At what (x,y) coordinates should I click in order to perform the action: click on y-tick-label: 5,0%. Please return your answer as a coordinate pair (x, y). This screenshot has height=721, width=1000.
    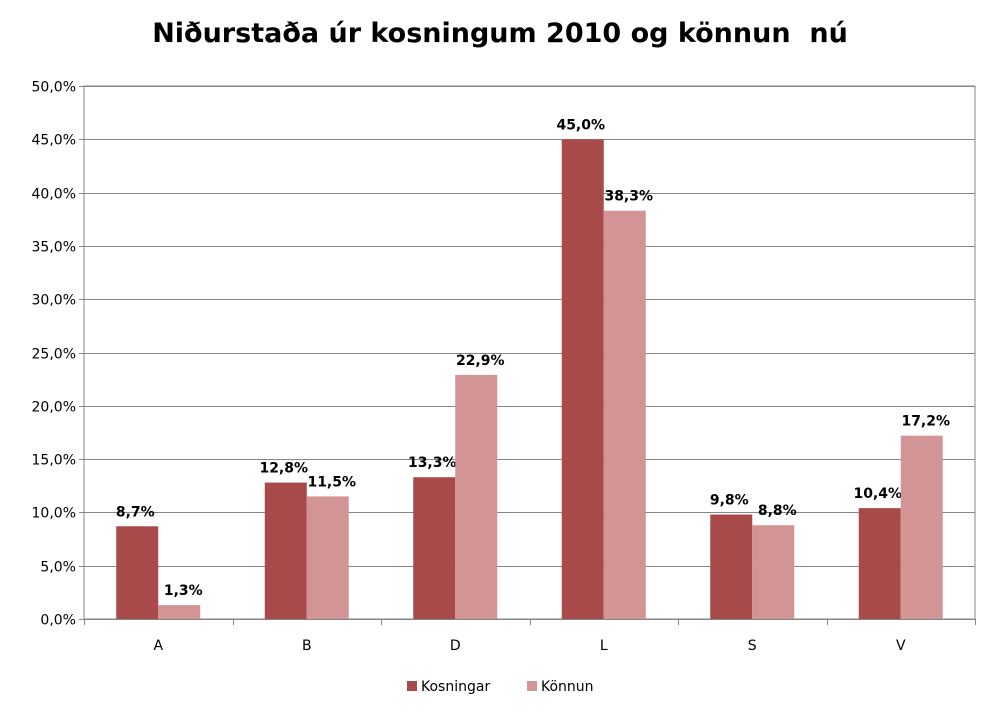
    Looking at the image, I should click on (58, 568).